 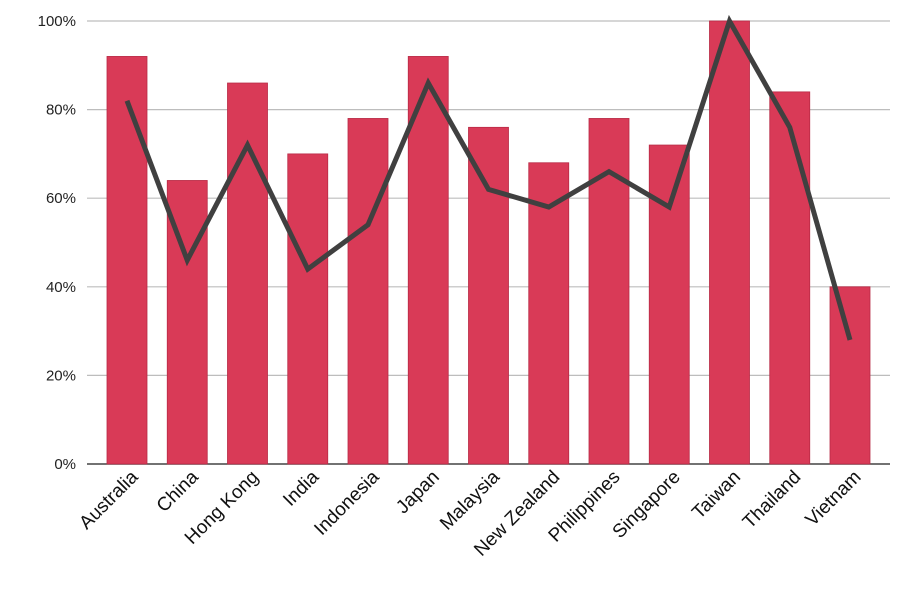 I want to click on bar-japan, so click(x=428, y=260).